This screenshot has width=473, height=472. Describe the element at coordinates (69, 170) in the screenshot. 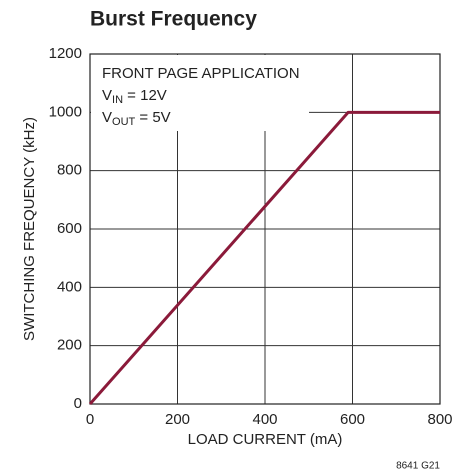

I see `y-tick-label: 800` at that location.